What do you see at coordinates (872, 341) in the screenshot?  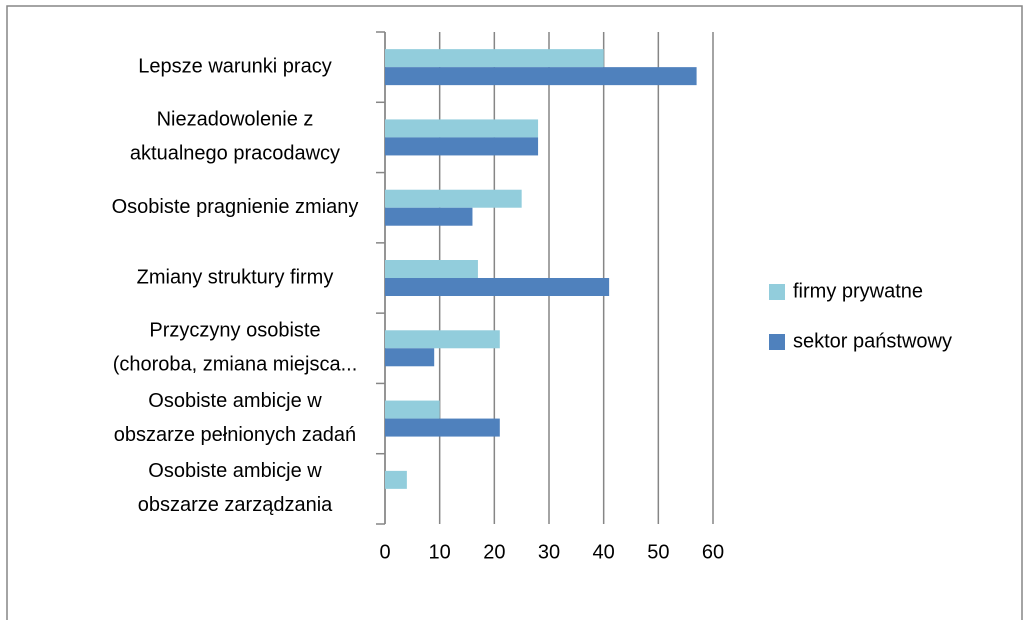 I see `legend-label: sektor państwowy` at bounding box center [872, 341].